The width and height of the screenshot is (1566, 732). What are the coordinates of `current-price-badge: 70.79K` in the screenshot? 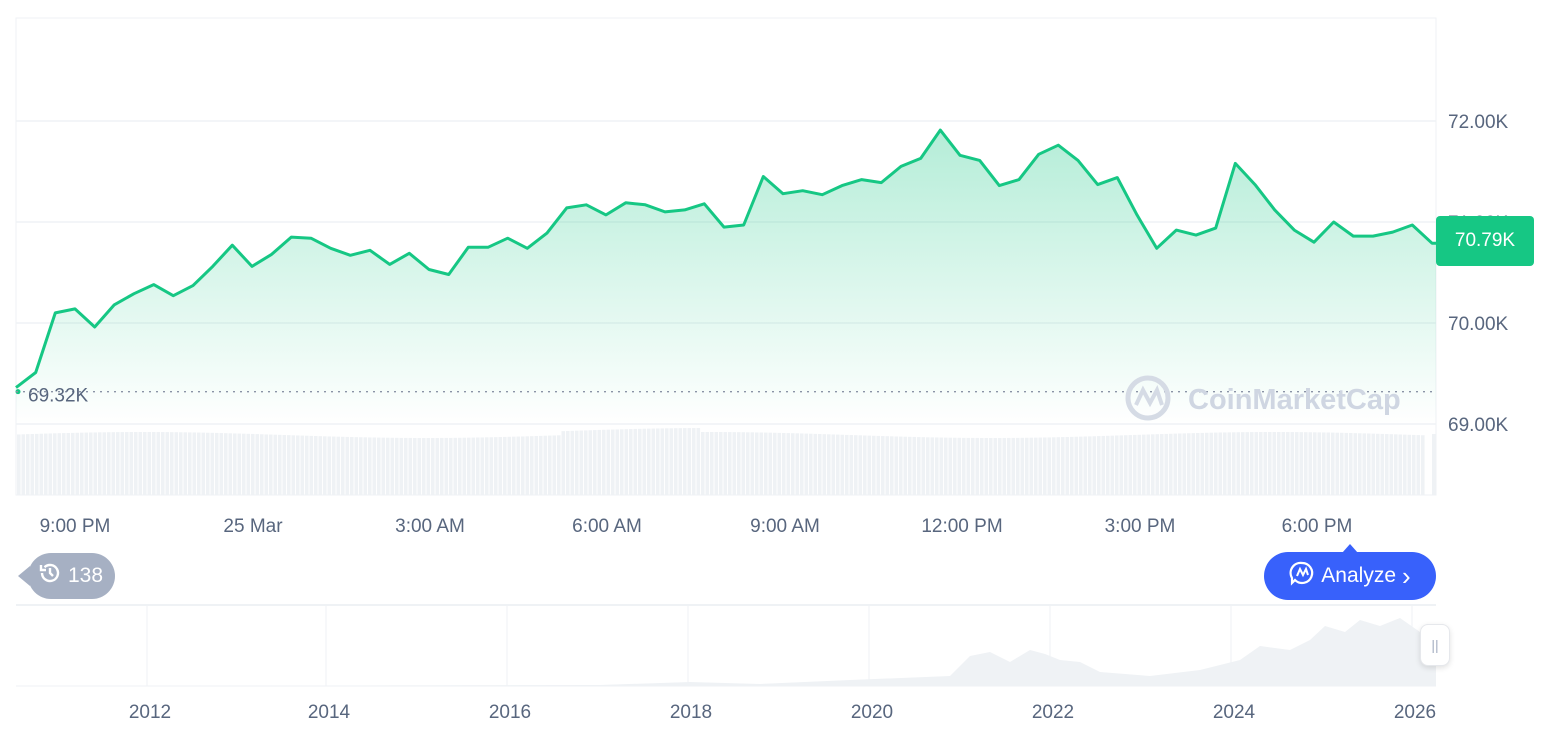 It's located at (1485, 241).